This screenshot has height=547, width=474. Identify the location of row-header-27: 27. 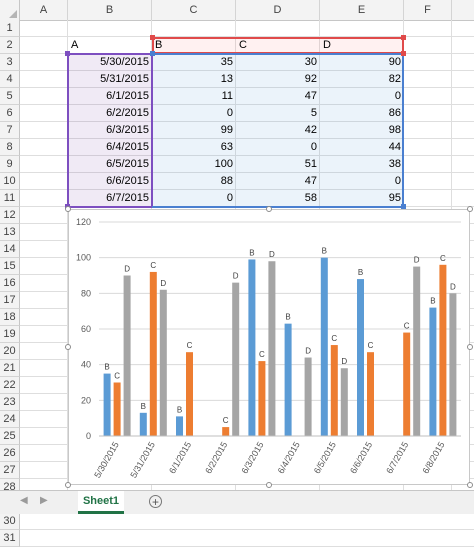
(10, 470).